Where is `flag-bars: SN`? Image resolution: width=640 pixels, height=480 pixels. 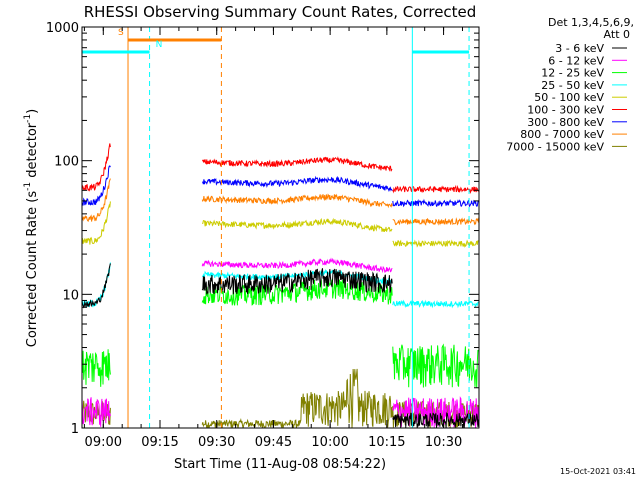
flag-bars: SN is located at coordinates (276, 41).